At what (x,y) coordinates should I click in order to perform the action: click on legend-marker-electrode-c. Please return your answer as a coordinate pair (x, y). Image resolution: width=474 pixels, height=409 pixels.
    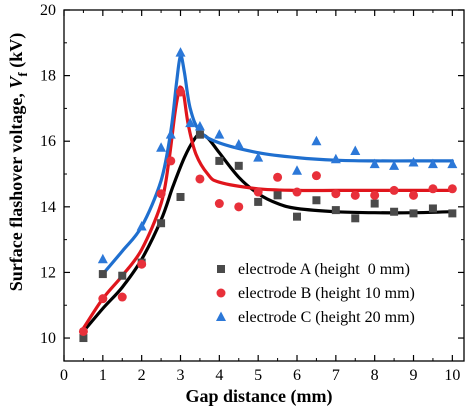
    Looking at the image, I should click on (221, 316).